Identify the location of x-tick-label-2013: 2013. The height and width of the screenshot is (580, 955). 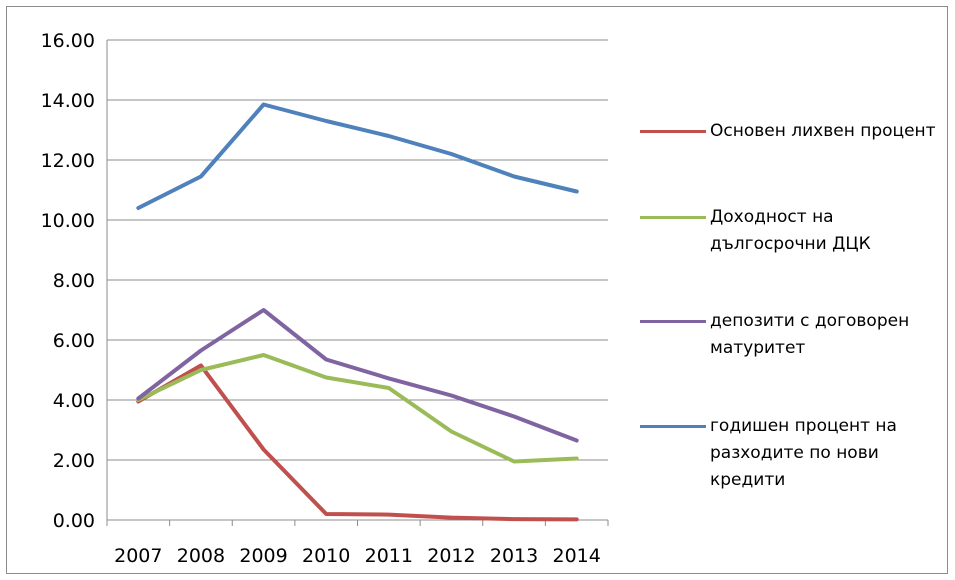
(514, 556).